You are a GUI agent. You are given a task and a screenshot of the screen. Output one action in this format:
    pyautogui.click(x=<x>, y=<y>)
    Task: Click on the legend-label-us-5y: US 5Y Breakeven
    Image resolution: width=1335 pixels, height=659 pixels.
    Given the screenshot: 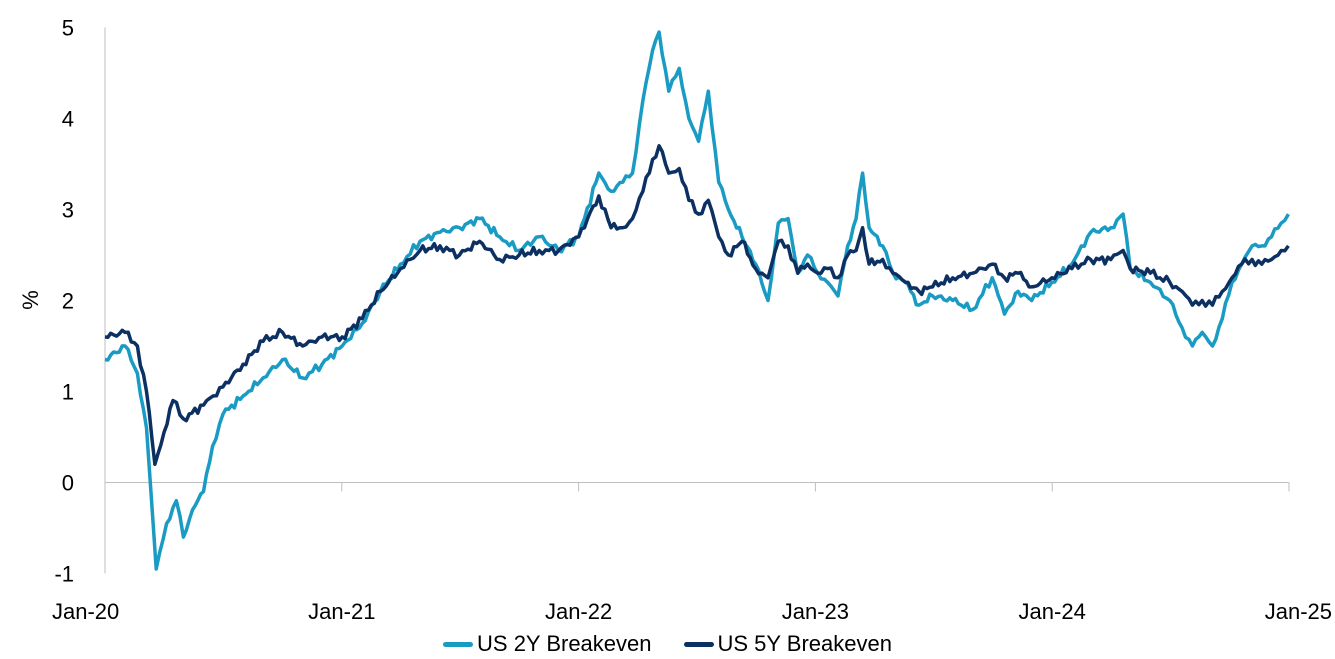 What is the action you would take?
    pyautogui.click(x=804, y=643)
    